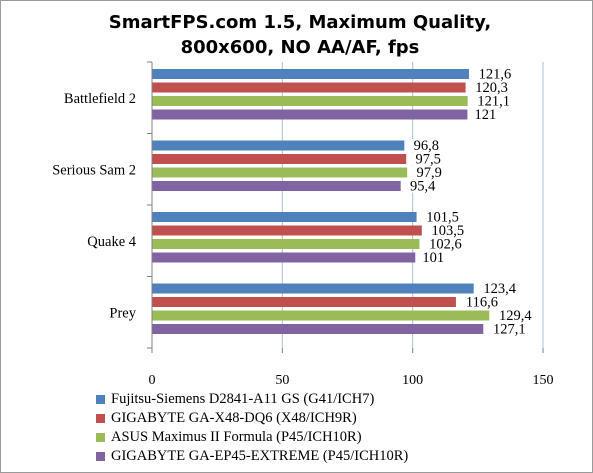 The image size is (593, 473). I want to click on legend-label: GIGABYTE GA-EP45-EXTREME (P45/ICH10R), so click(260, 456).